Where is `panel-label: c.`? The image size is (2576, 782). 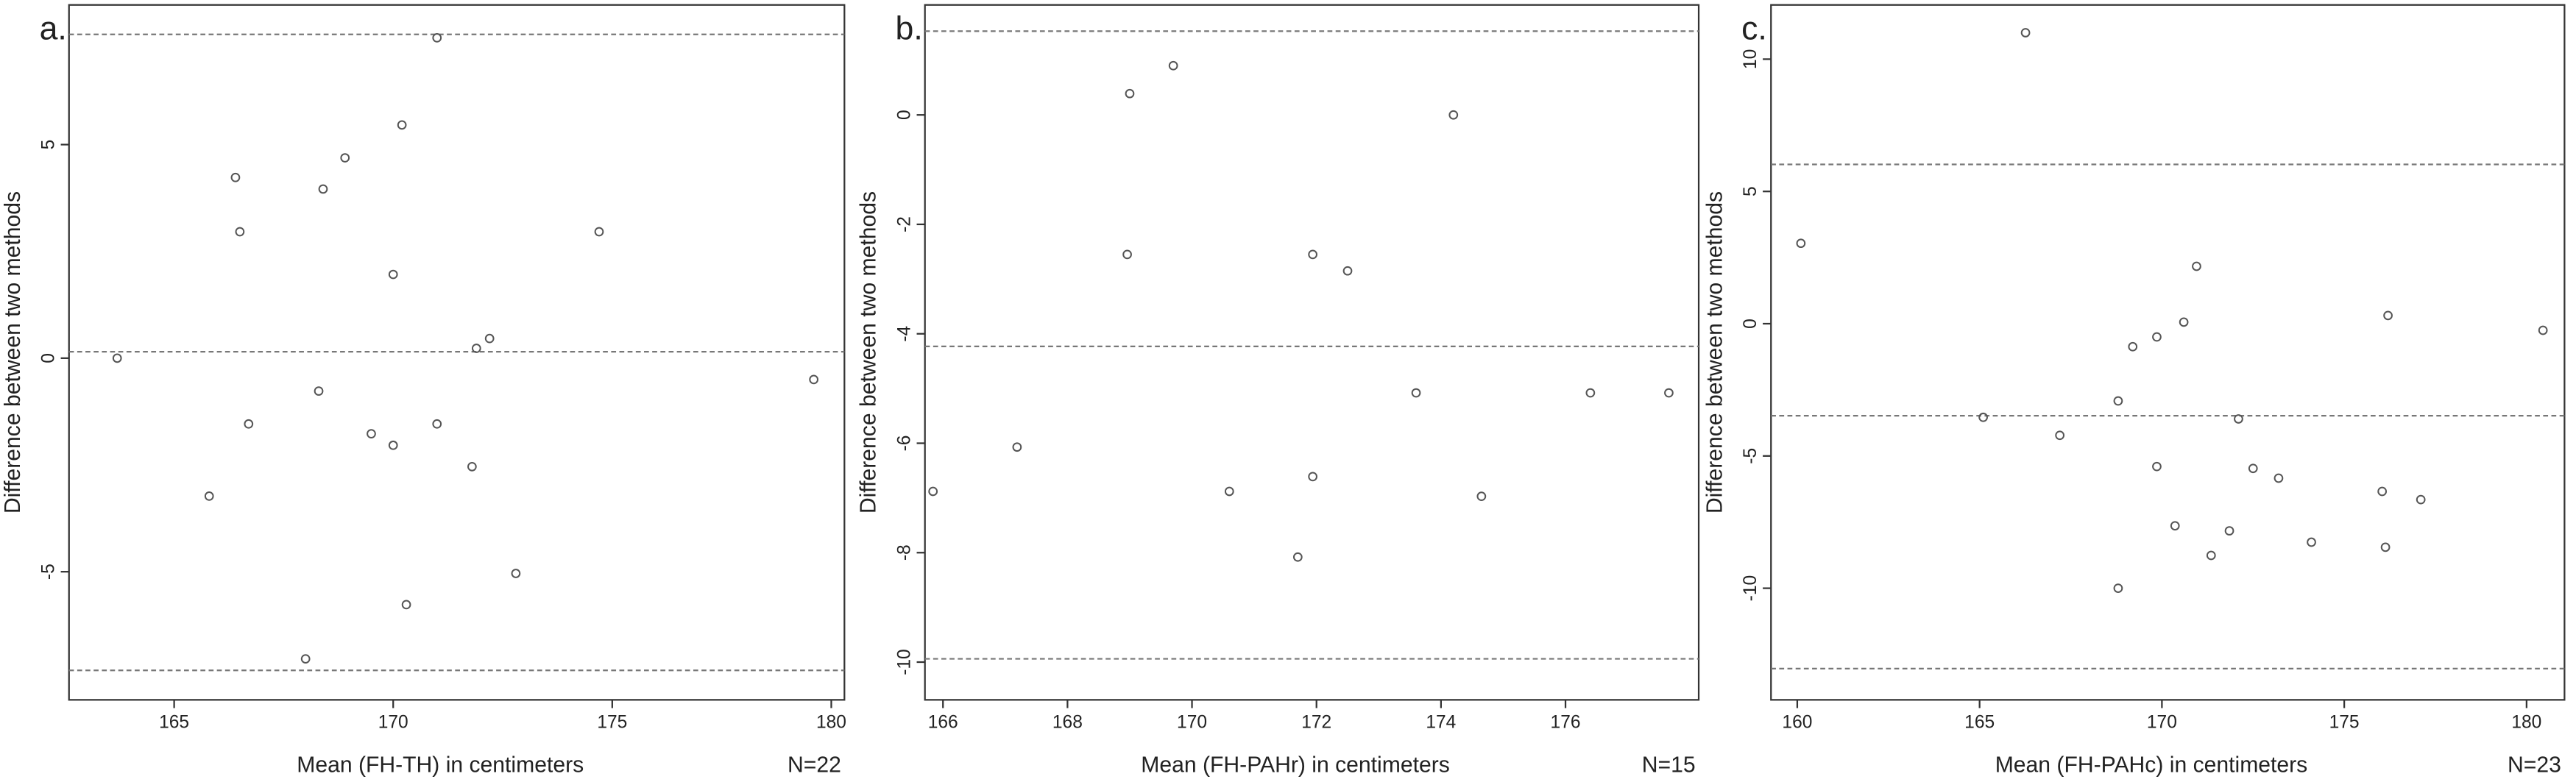
panel-label: c. is located at coordinates (1754, 29).